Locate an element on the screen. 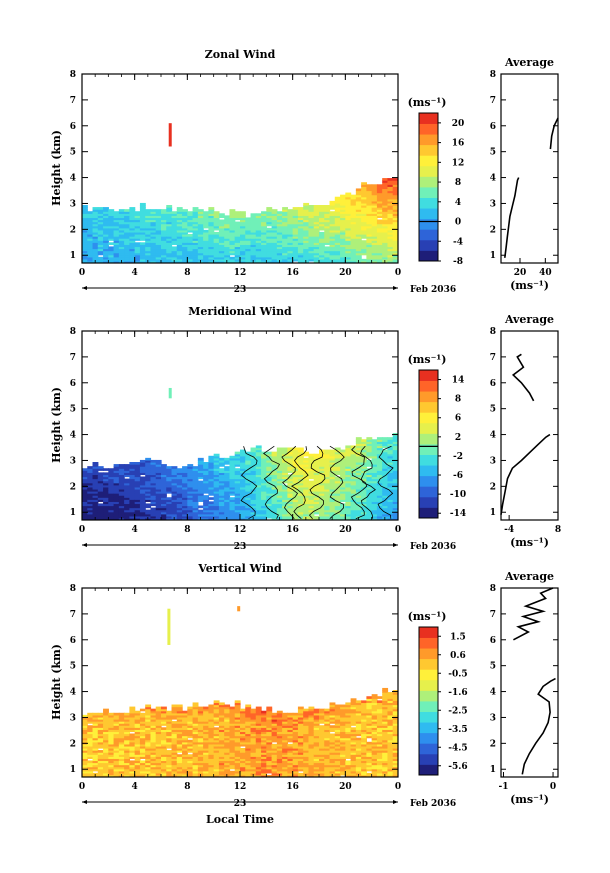 This screenshot has height=873, width=610. profile-y-tick-label: 4 is located at coordinates (493, 179).